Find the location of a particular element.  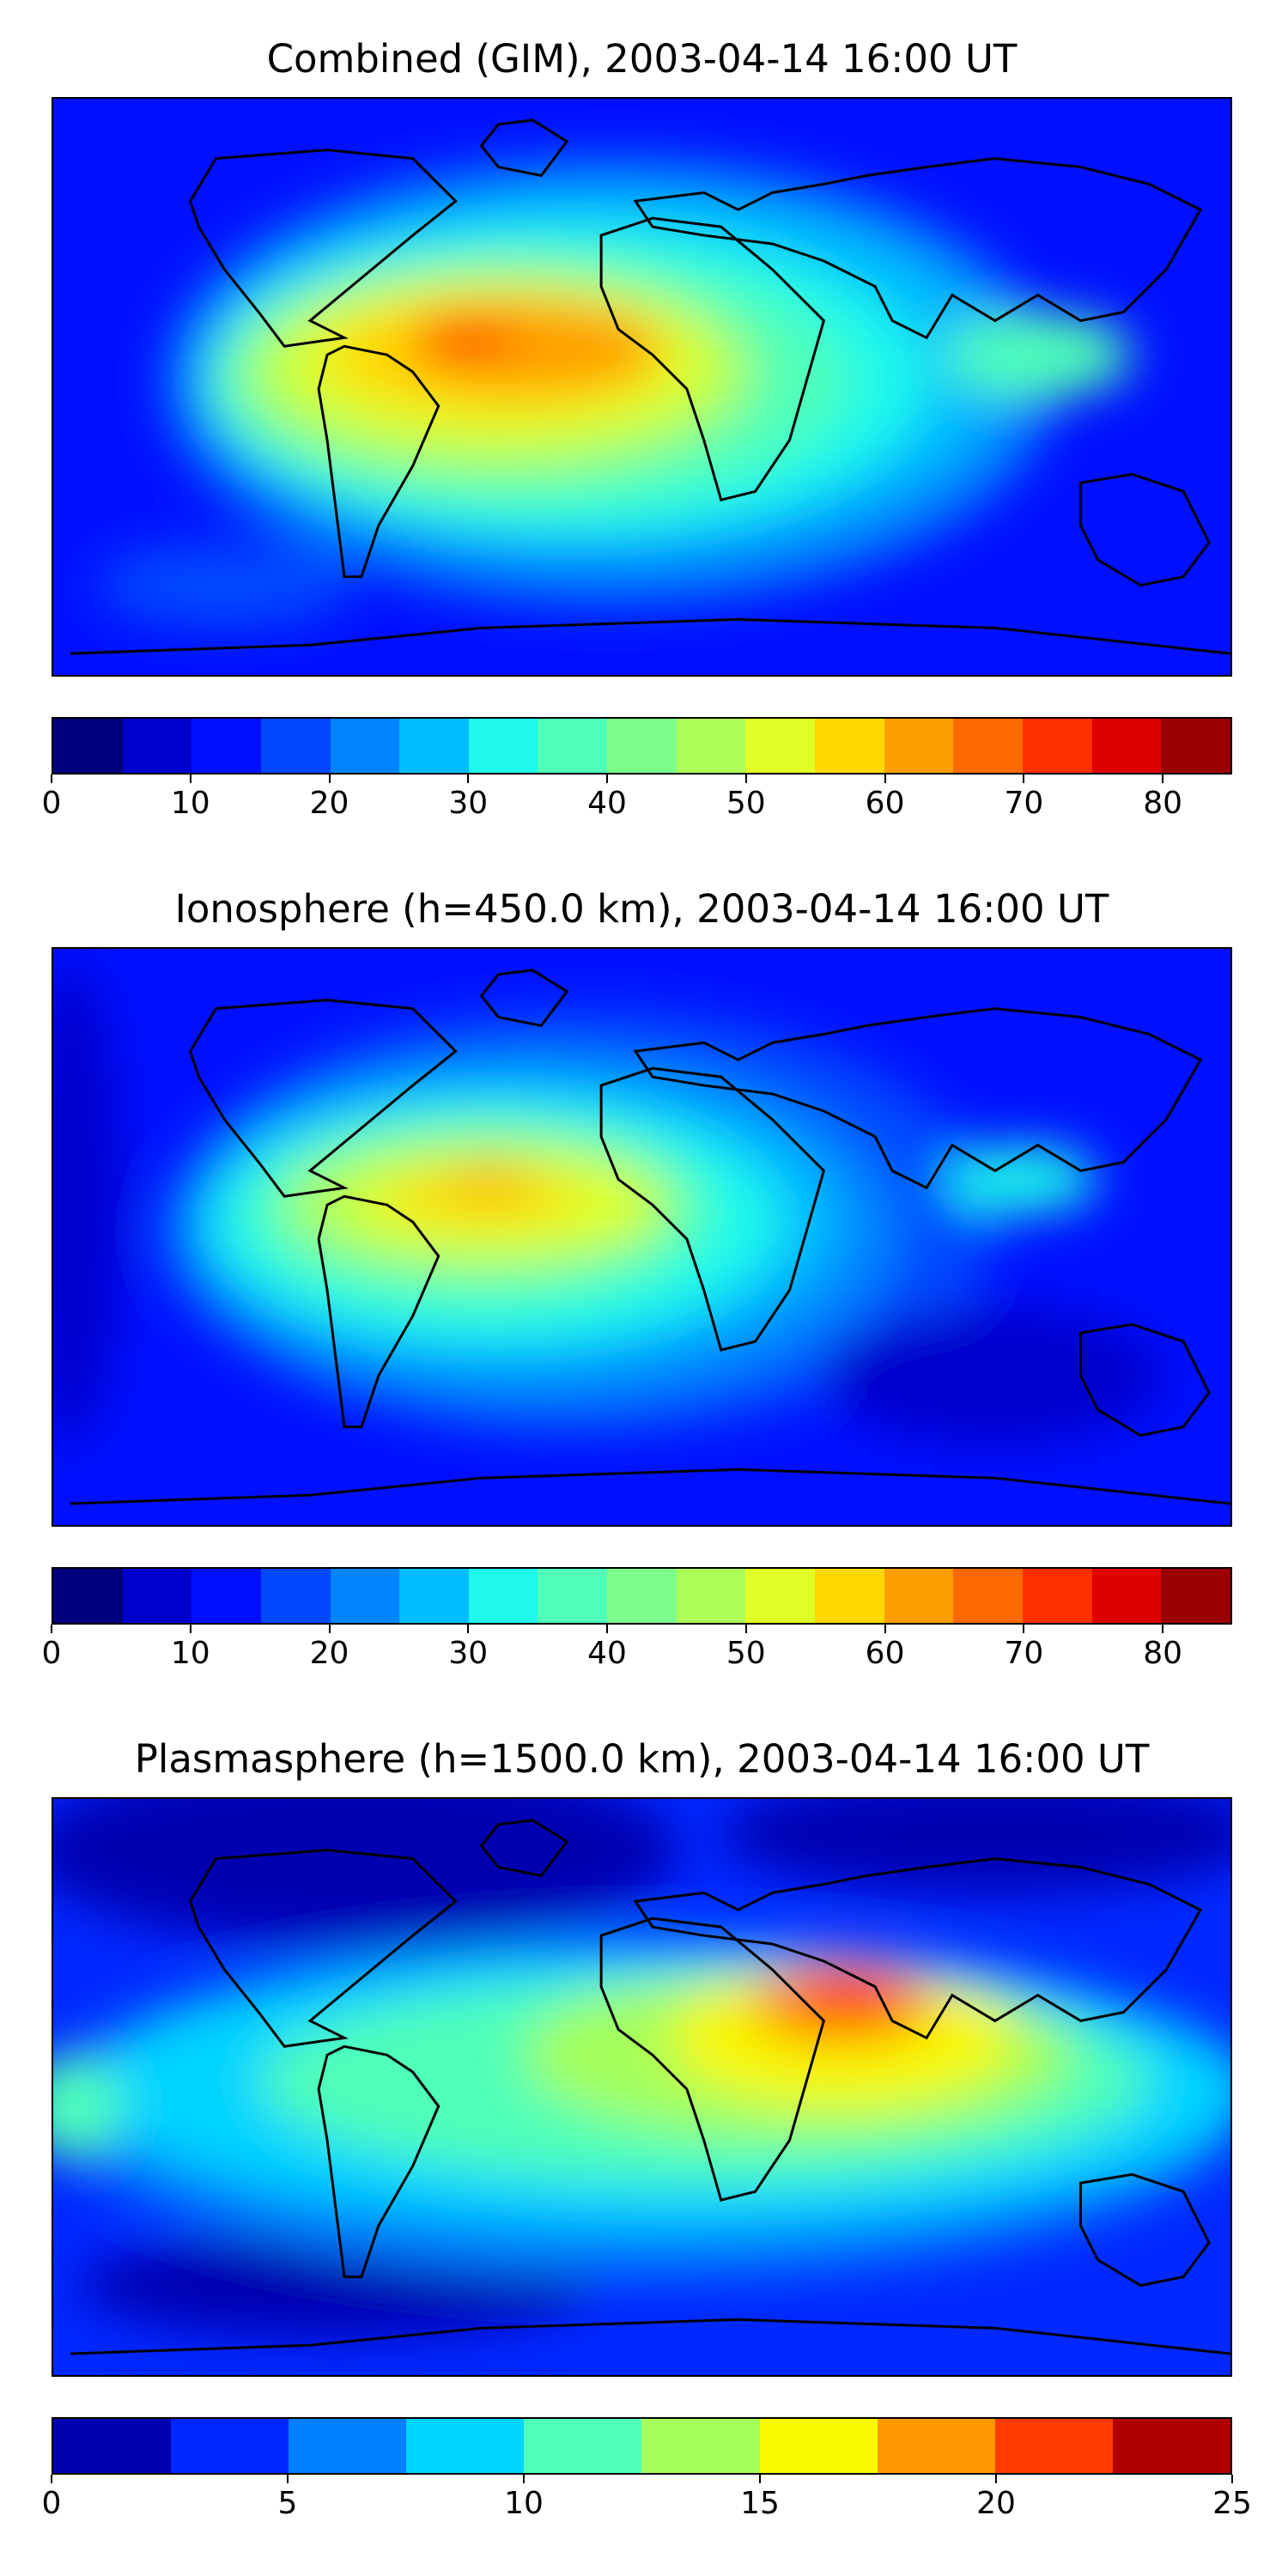

colorbar-tick-label: 25 is located at coordinates (1232, 2503).